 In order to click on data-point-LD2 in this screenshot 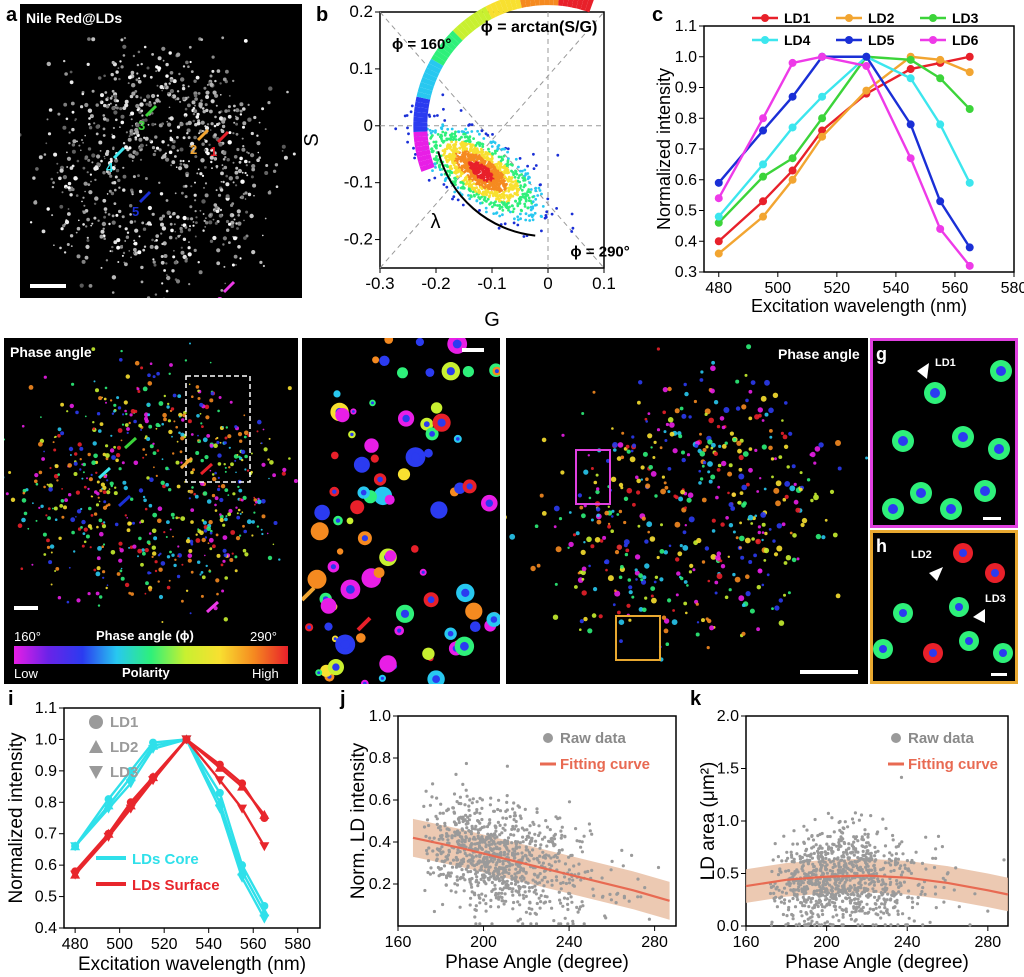, I will do `click(763, 216)`.